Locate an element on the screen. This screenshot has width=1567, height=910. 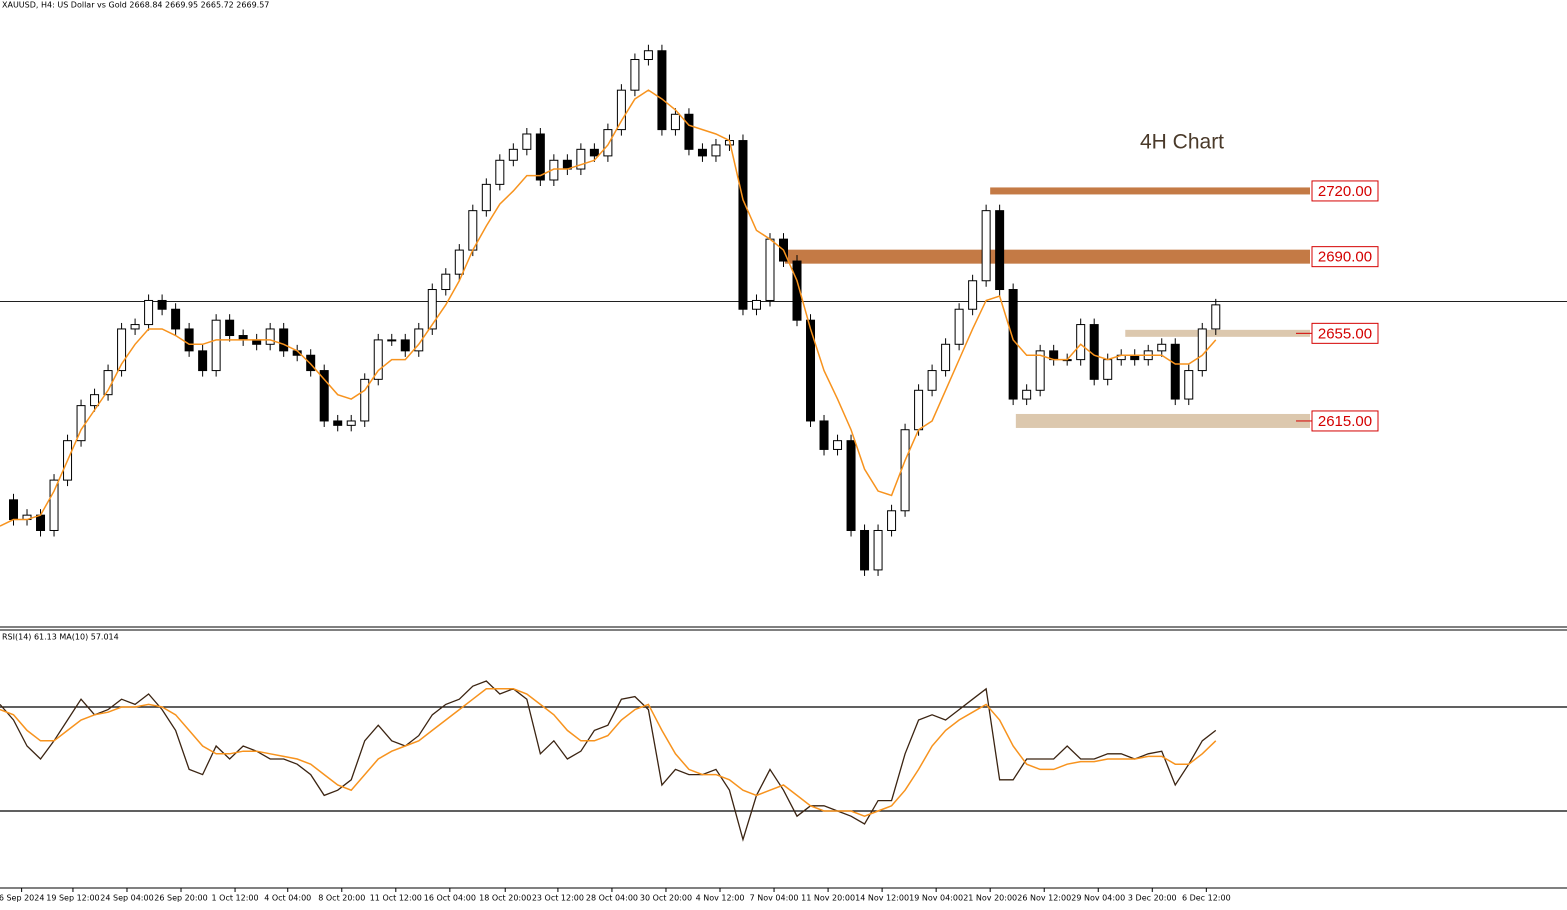
x-tick-label: 6 Sep 2024 is located at coordinates (22, 898).